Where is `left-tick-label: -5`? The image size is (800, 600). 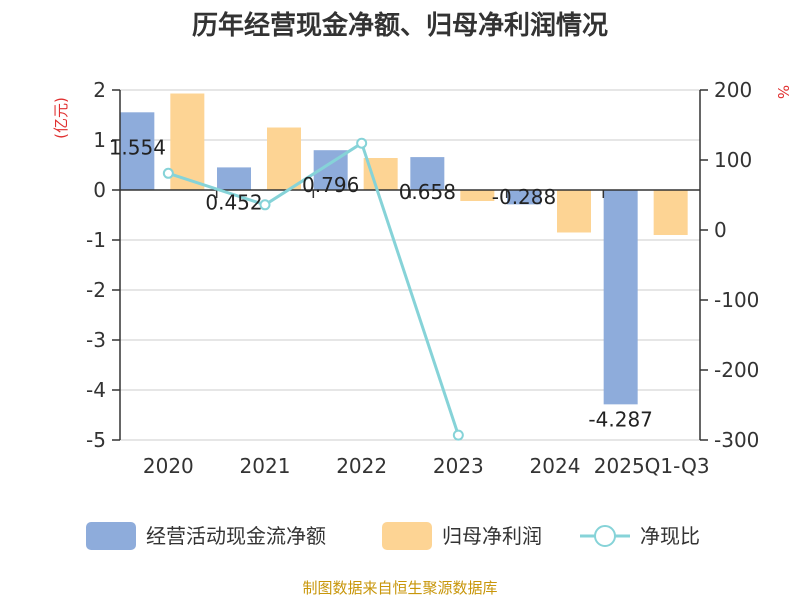 left-tick-label: -5 is located at coordinates (96, 440).